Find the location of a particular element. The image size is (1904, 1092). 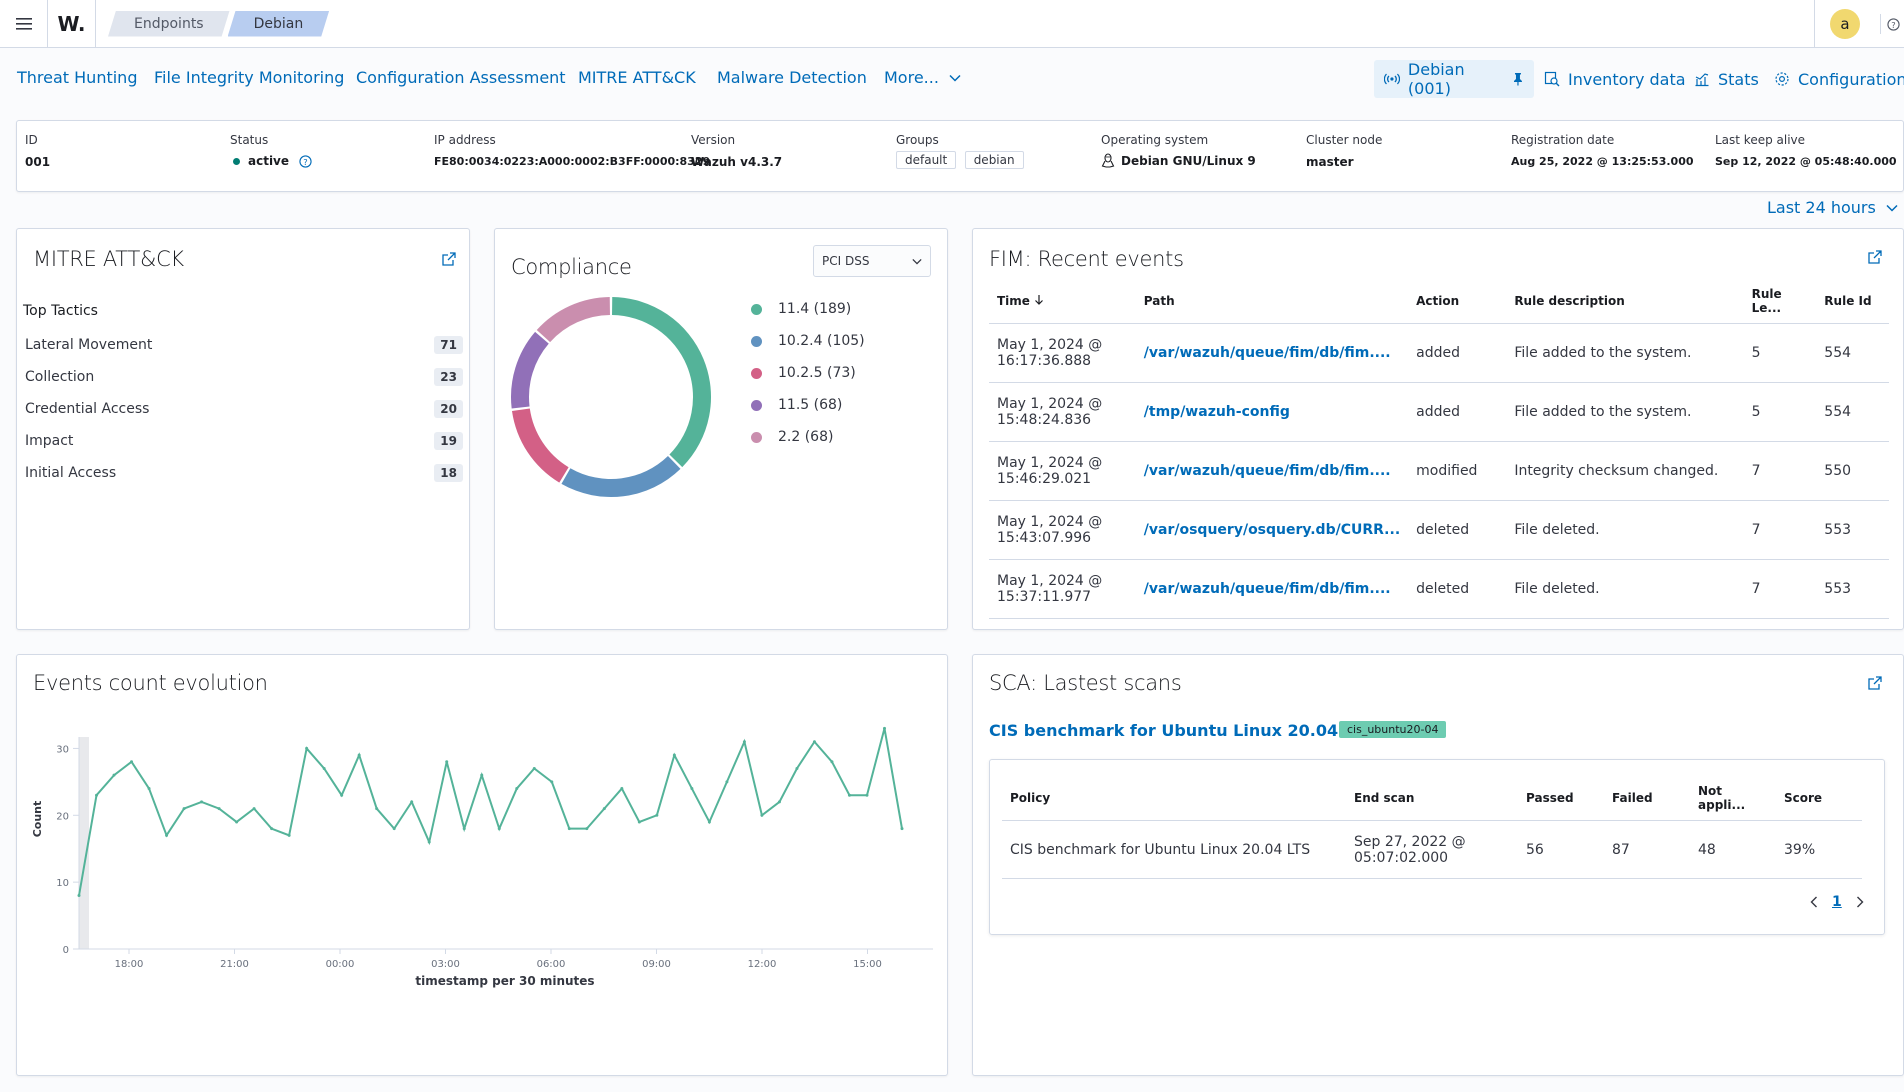

chevron-right-icon is located at coordinates (1860, 902).